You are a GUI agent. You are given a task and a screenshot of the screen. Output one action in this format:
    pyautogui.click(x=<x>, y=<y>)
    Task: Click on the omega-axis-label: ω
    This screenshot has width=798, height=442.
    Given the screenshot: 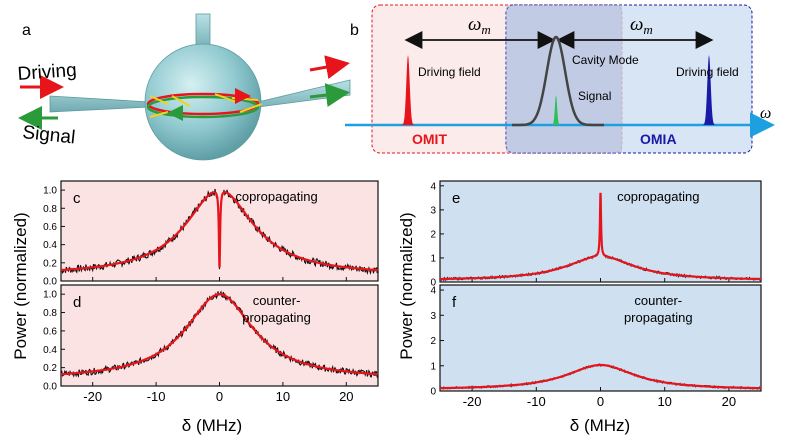 What is the action you would take?
    pyautogui.click(x=765, y=113)
    